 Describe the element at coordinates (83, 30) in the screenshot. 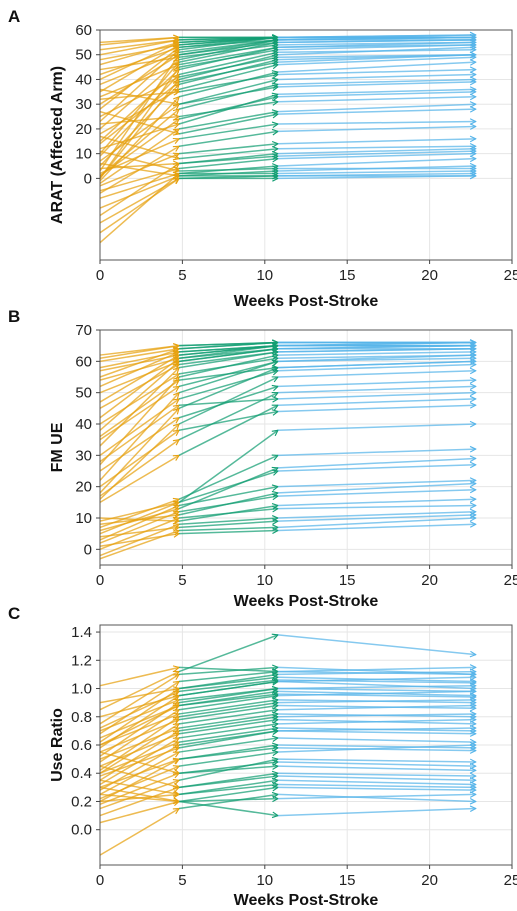

I see `y-tick-label: 60` at that location.